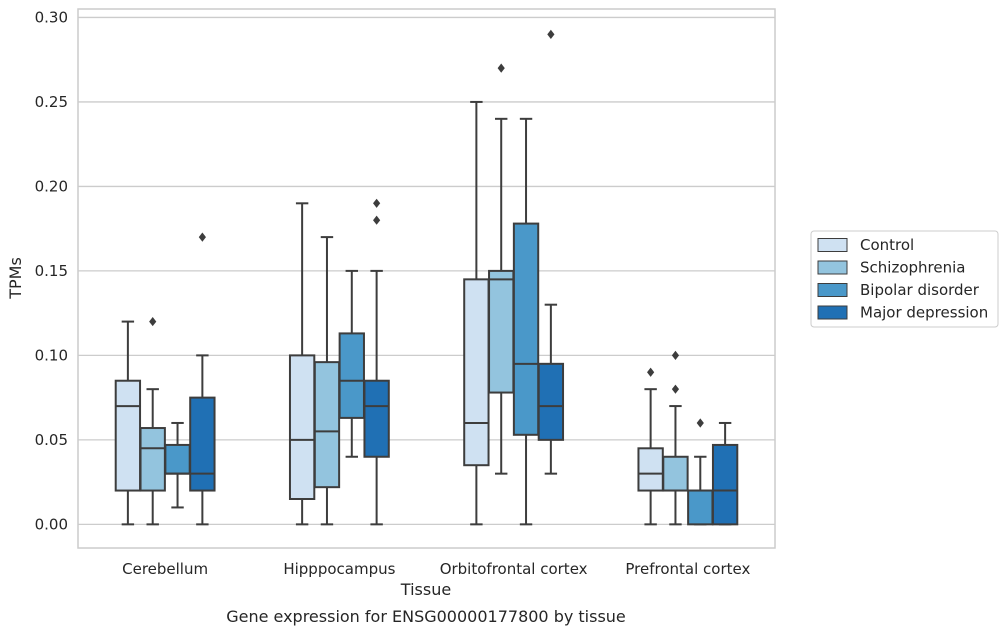 The image size is (1007, 634). What do you see at coordinates (514, 569) in the screenshot?
I see `x-tick-label: Orbitofrontal cortex` at bounding box center [514, 569].